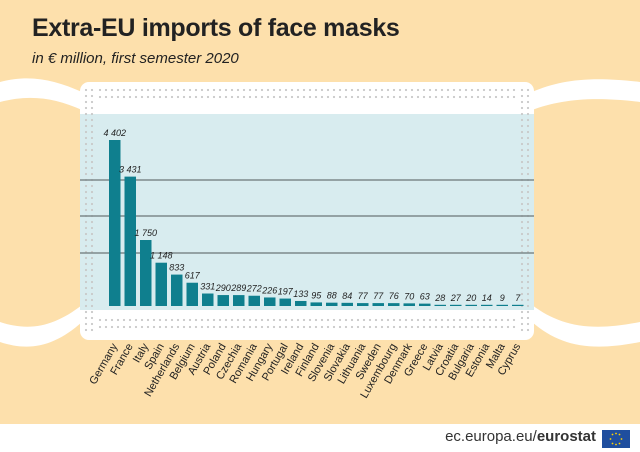 This screenshot has height=452, width=640. What do you see at coordinates (216, 28) in the screenshot?
I see `chart-title: Extra-EU imports of face masks` at bounding box center [216, 28].